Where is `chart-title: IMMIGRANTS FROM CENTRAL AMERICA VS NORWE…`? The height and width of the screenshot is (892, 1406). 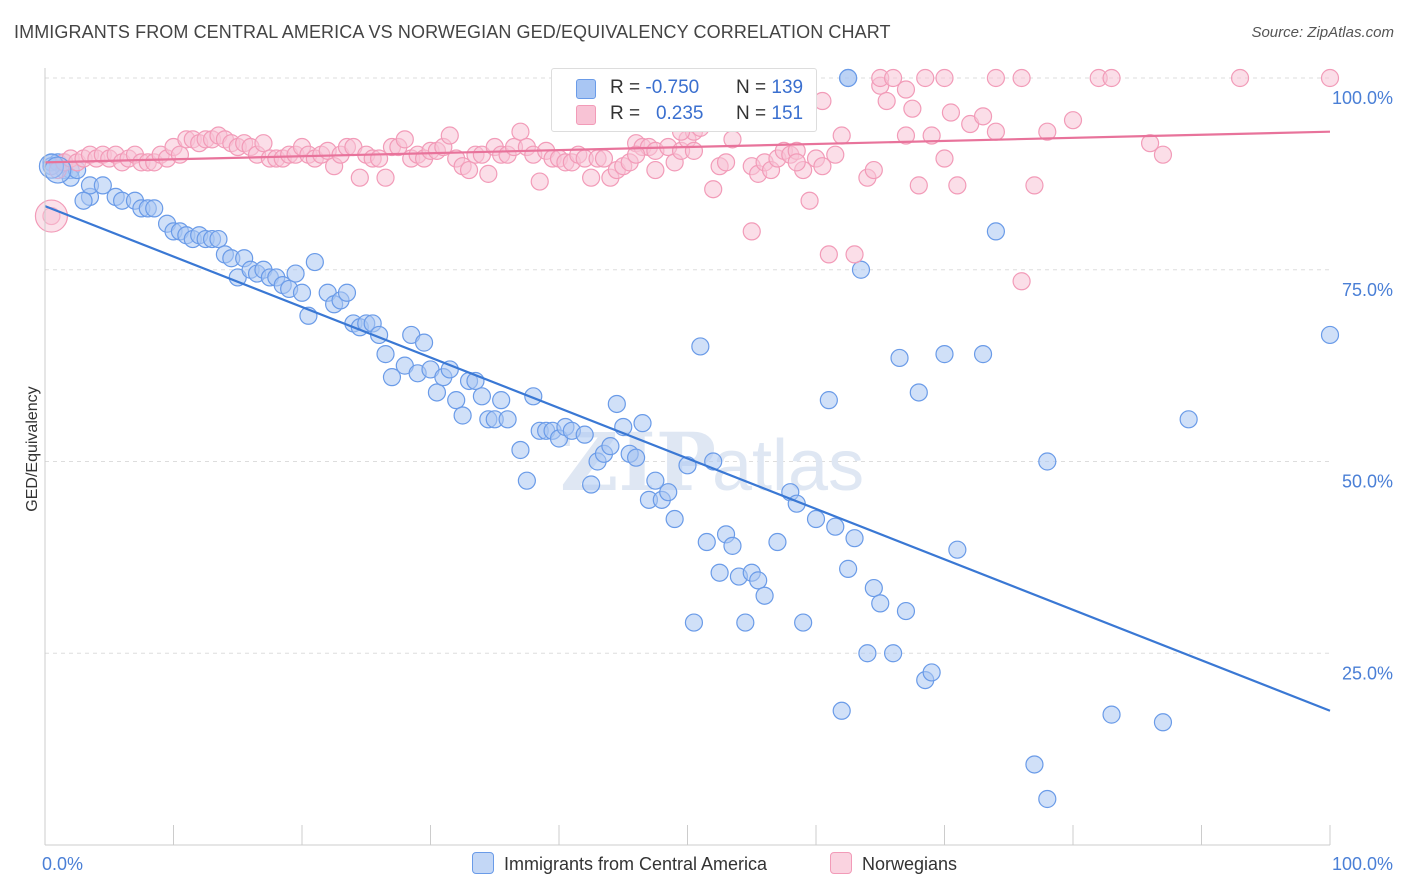
chart-title: IMMIGRANTS FROM CENTRAL AMERICA VS NORWE… is located at coordinates (452, 32).